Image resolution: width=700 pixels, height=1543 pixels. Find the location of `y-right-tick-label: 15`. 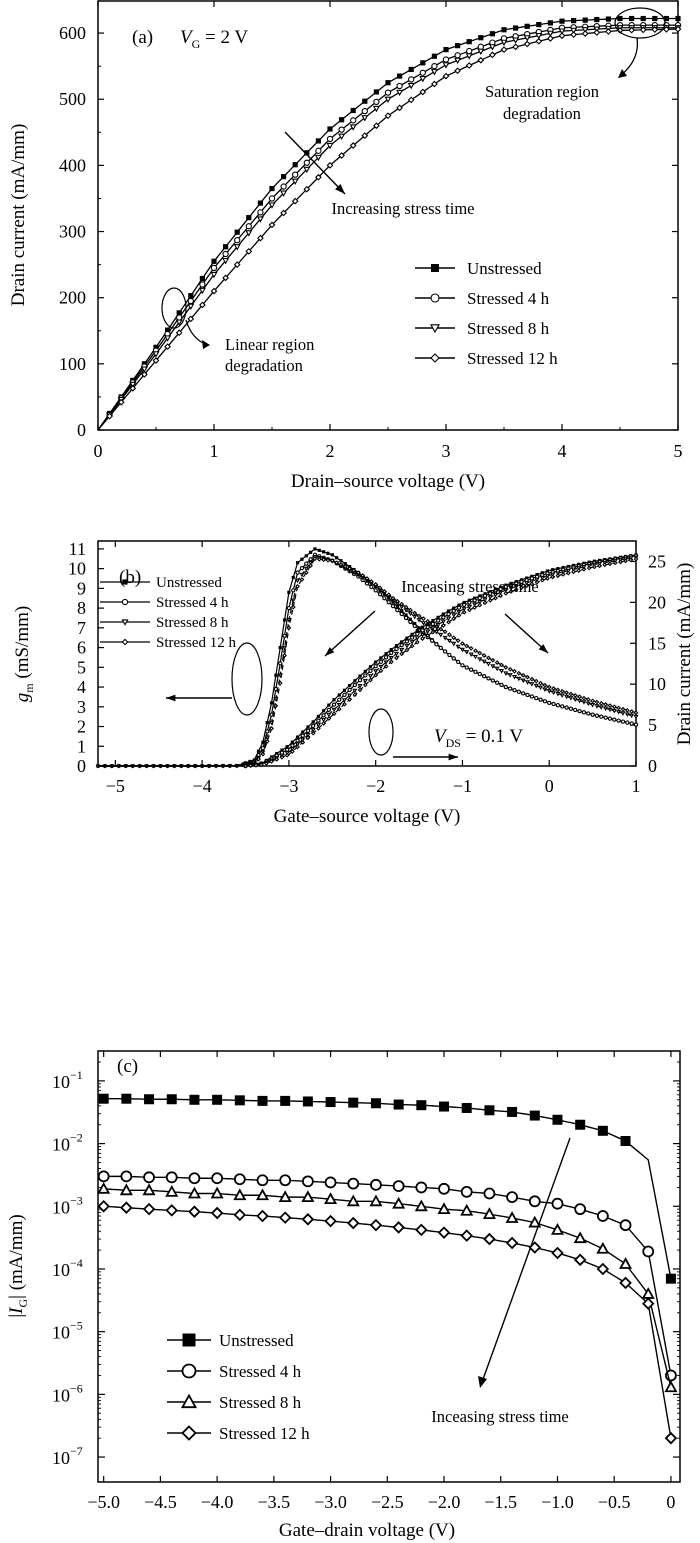

y-right-tick-label: 15 is located at coordinates (657, 643).